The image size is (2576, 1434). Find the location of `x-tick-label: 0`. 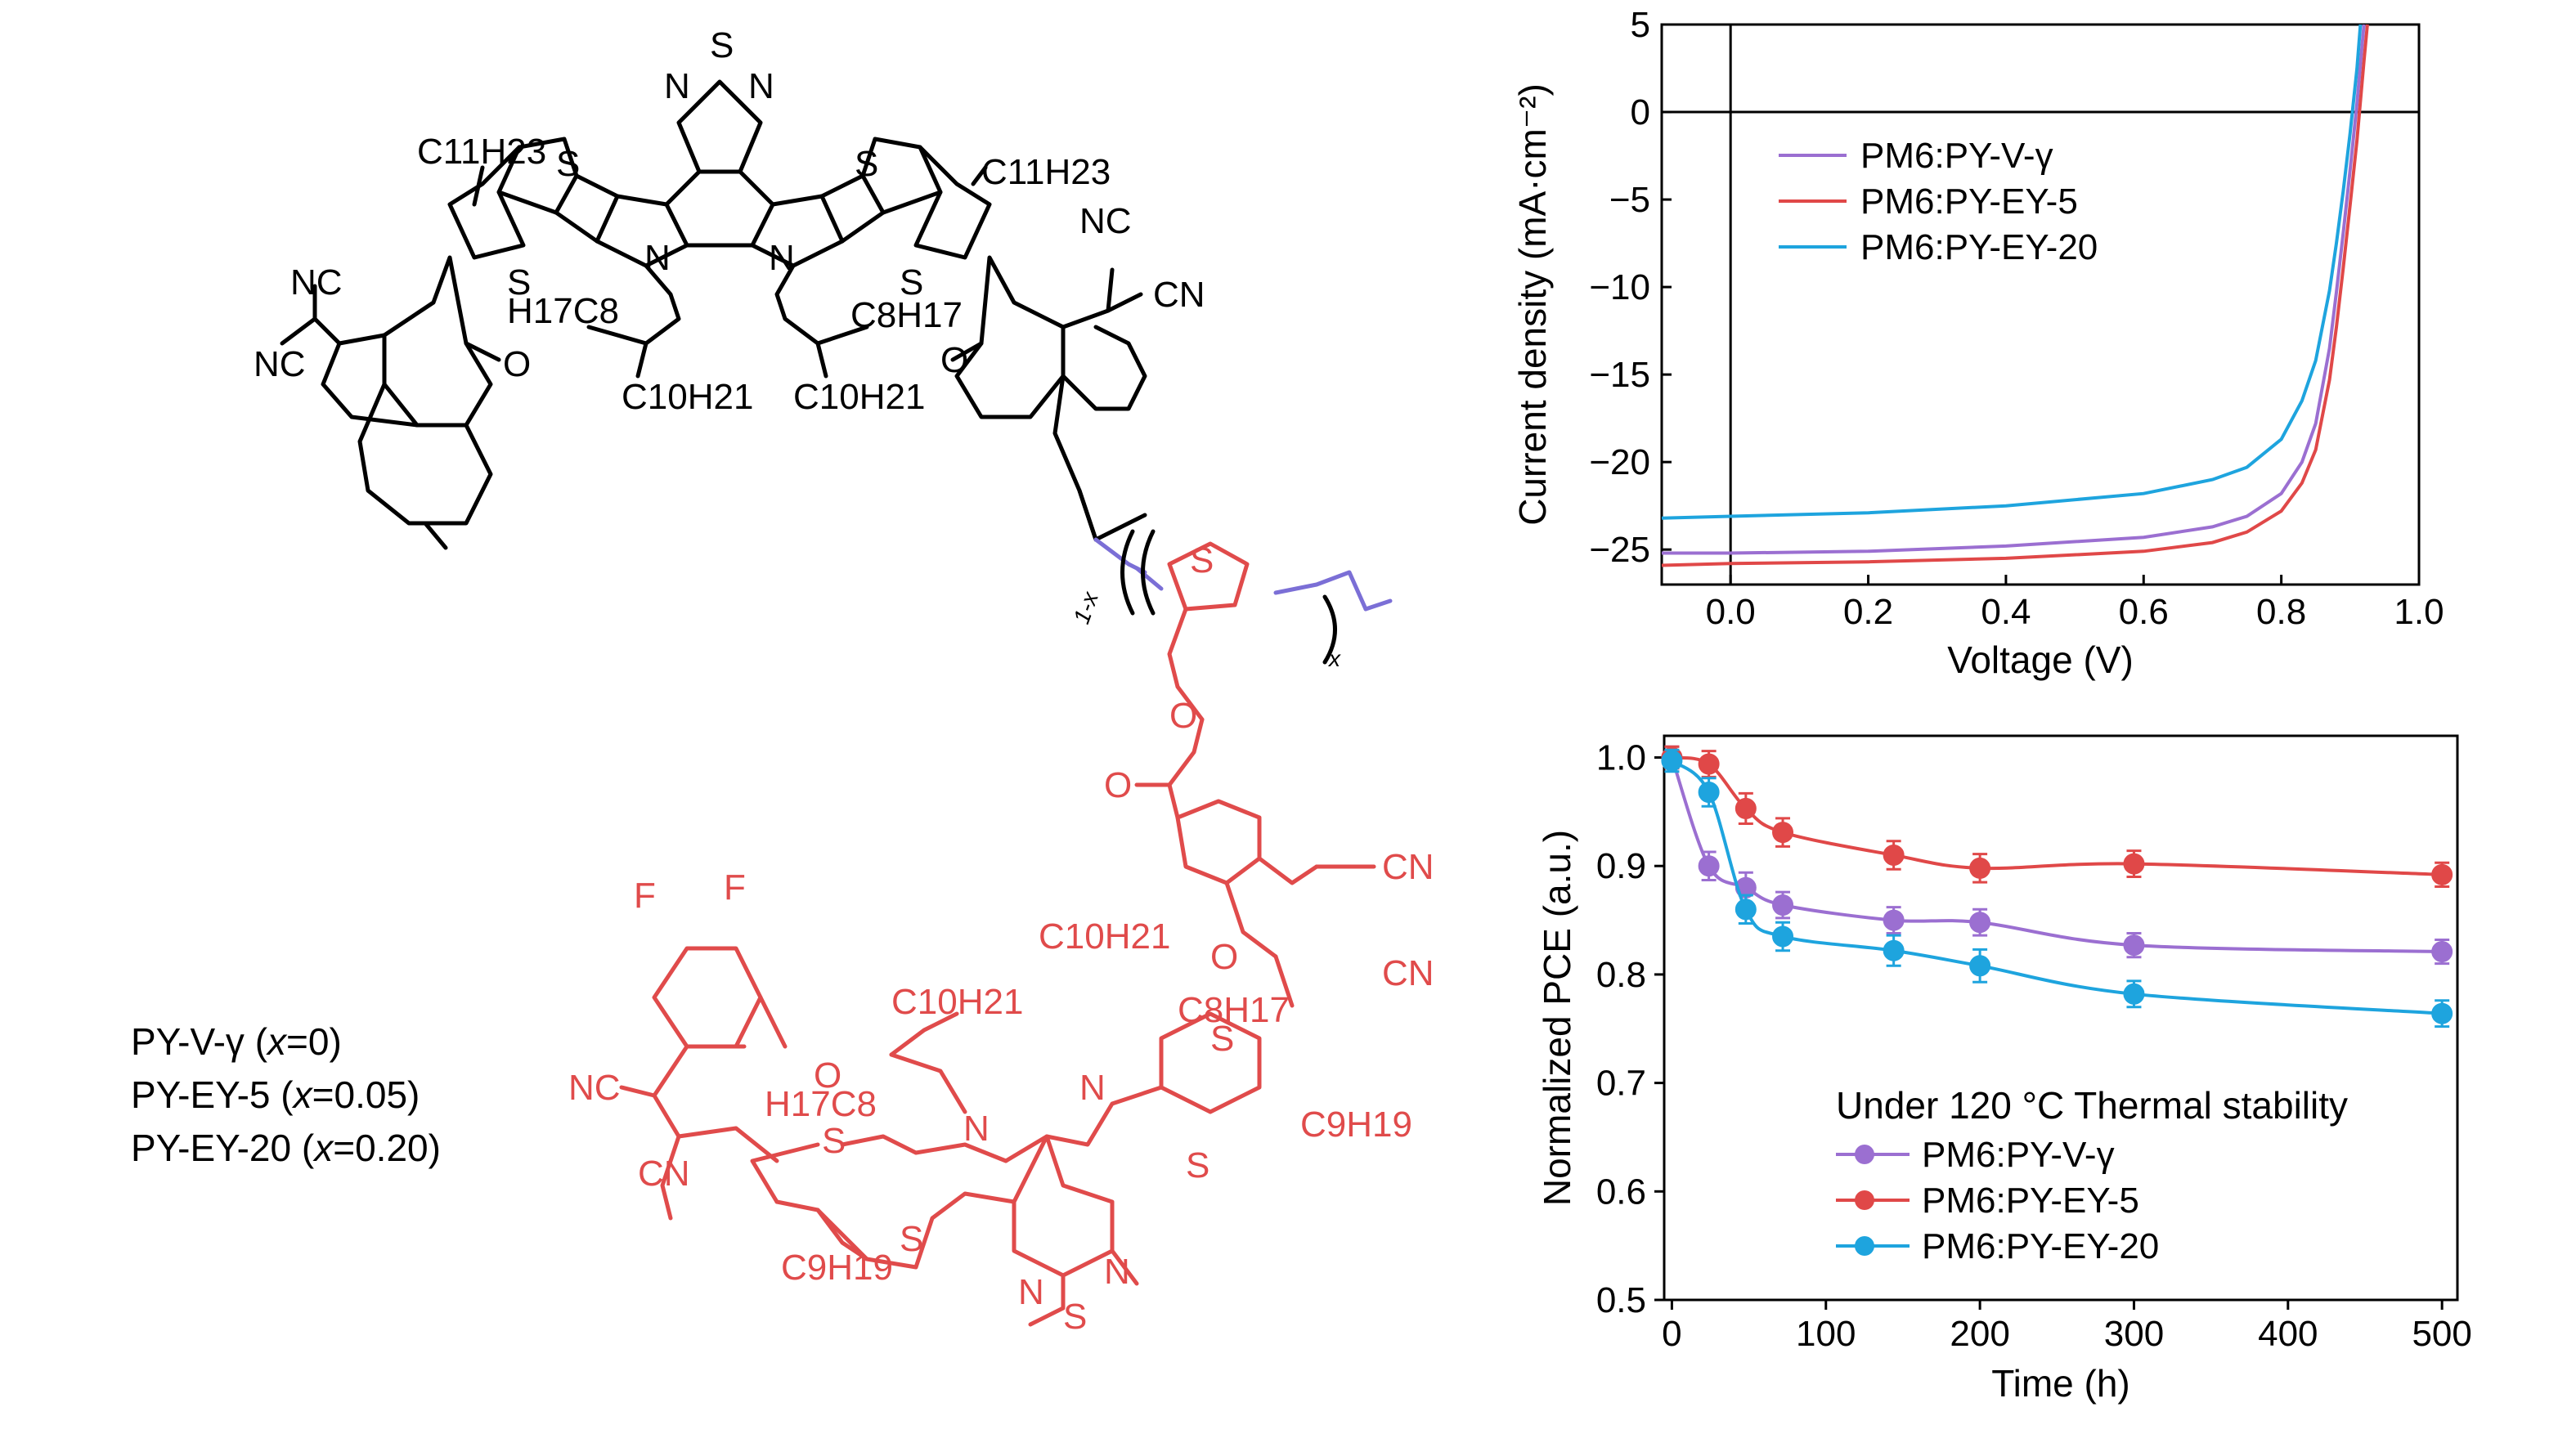

x-tick-label: 0 is located at coordinates (1671, 1334).